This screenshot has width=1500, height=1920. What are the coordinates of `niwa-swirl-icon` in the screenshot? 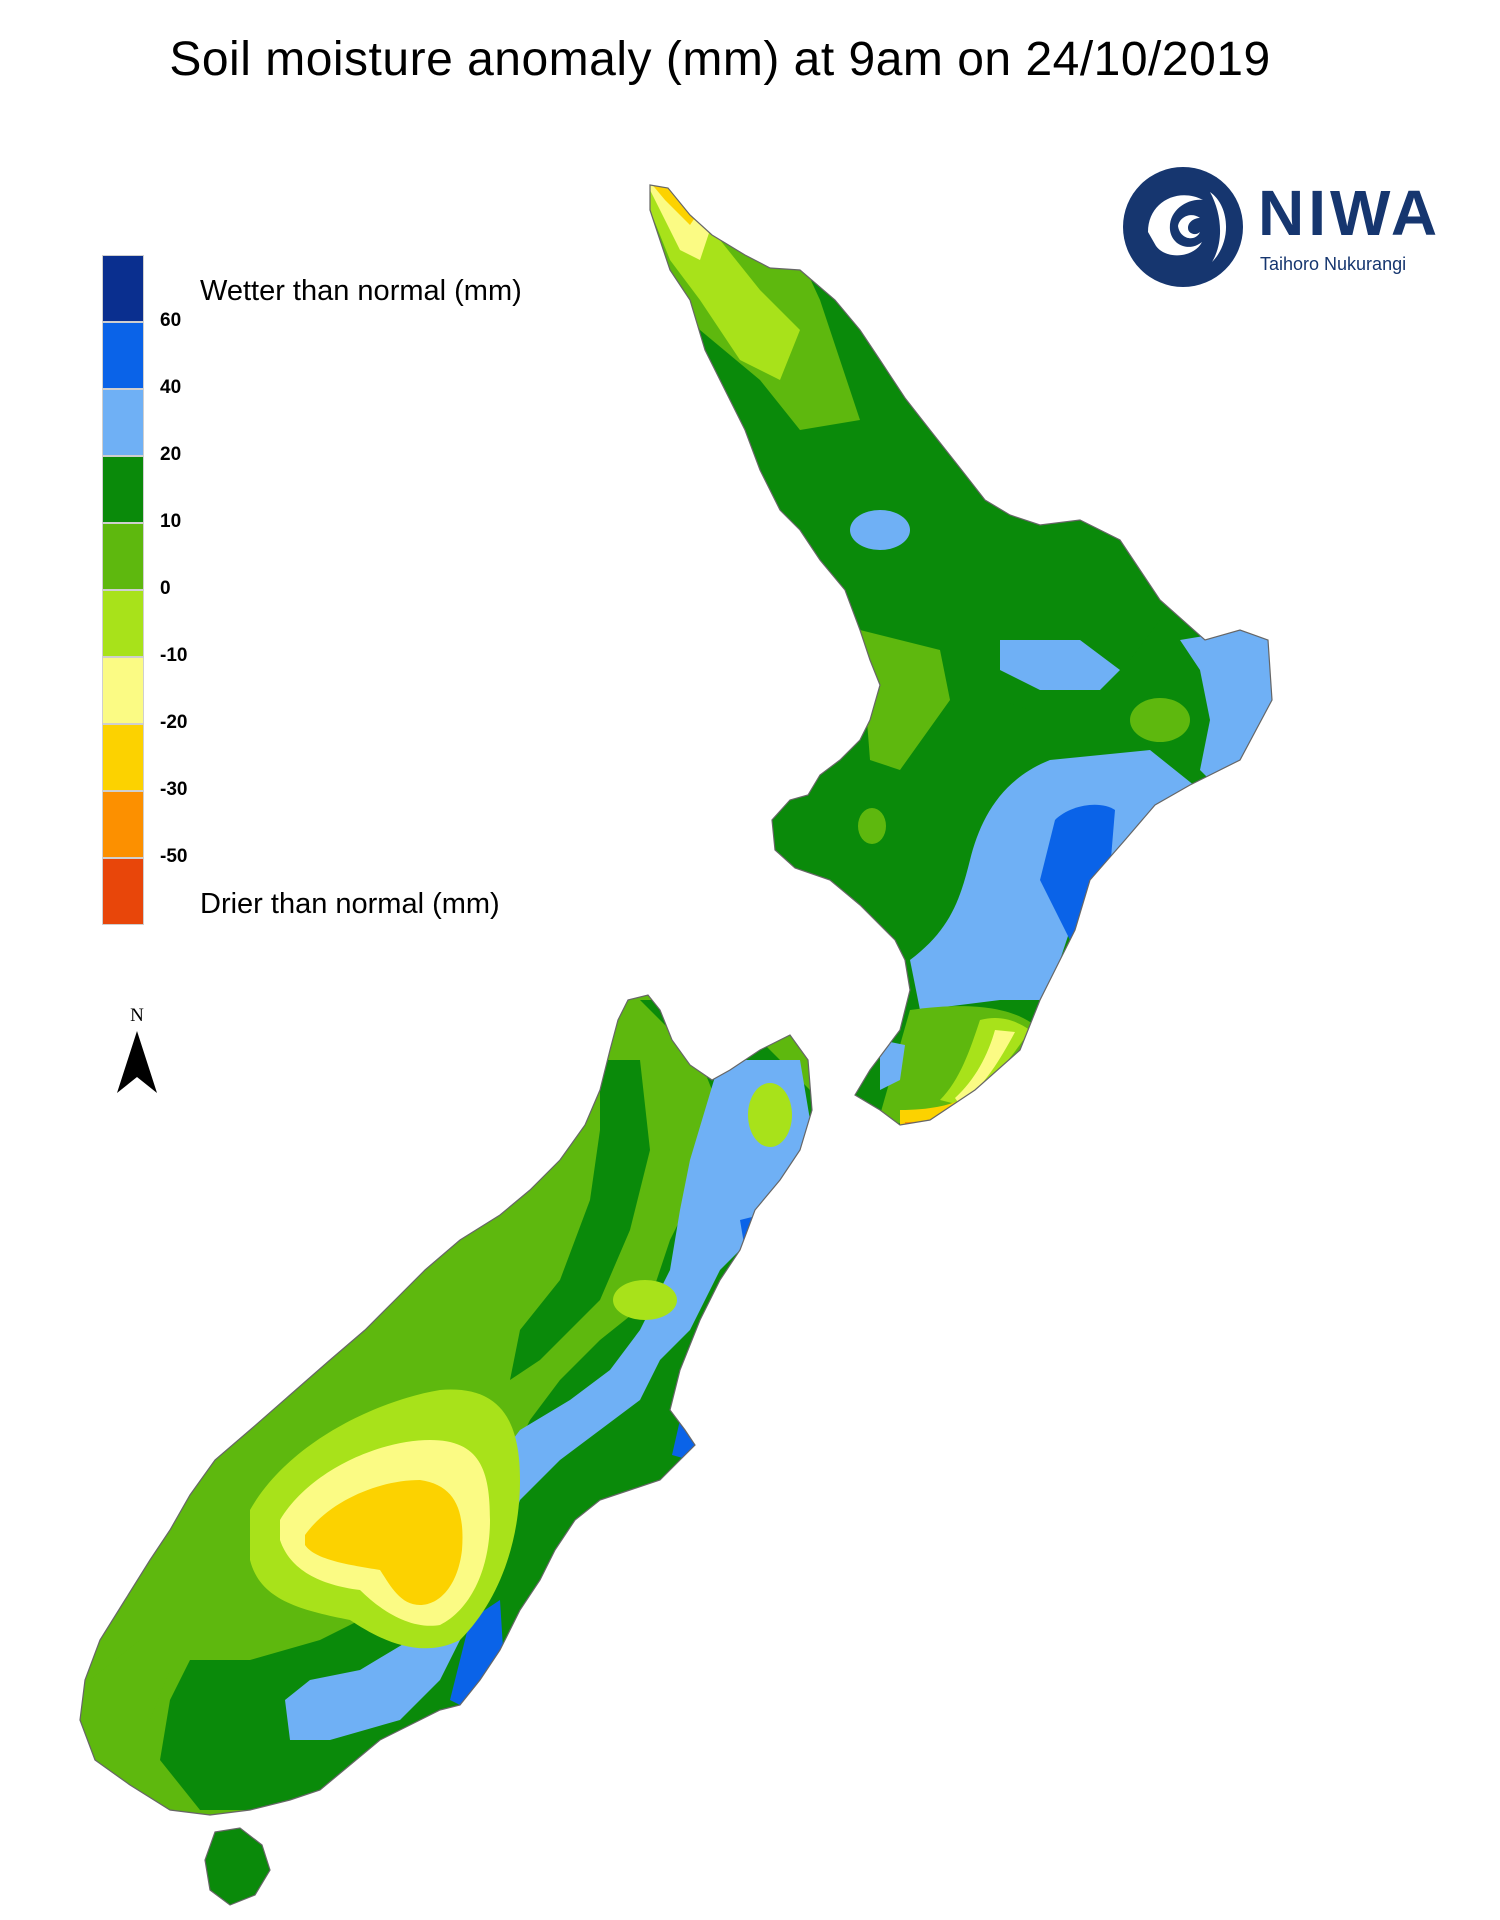 It's located at (1183, 227).